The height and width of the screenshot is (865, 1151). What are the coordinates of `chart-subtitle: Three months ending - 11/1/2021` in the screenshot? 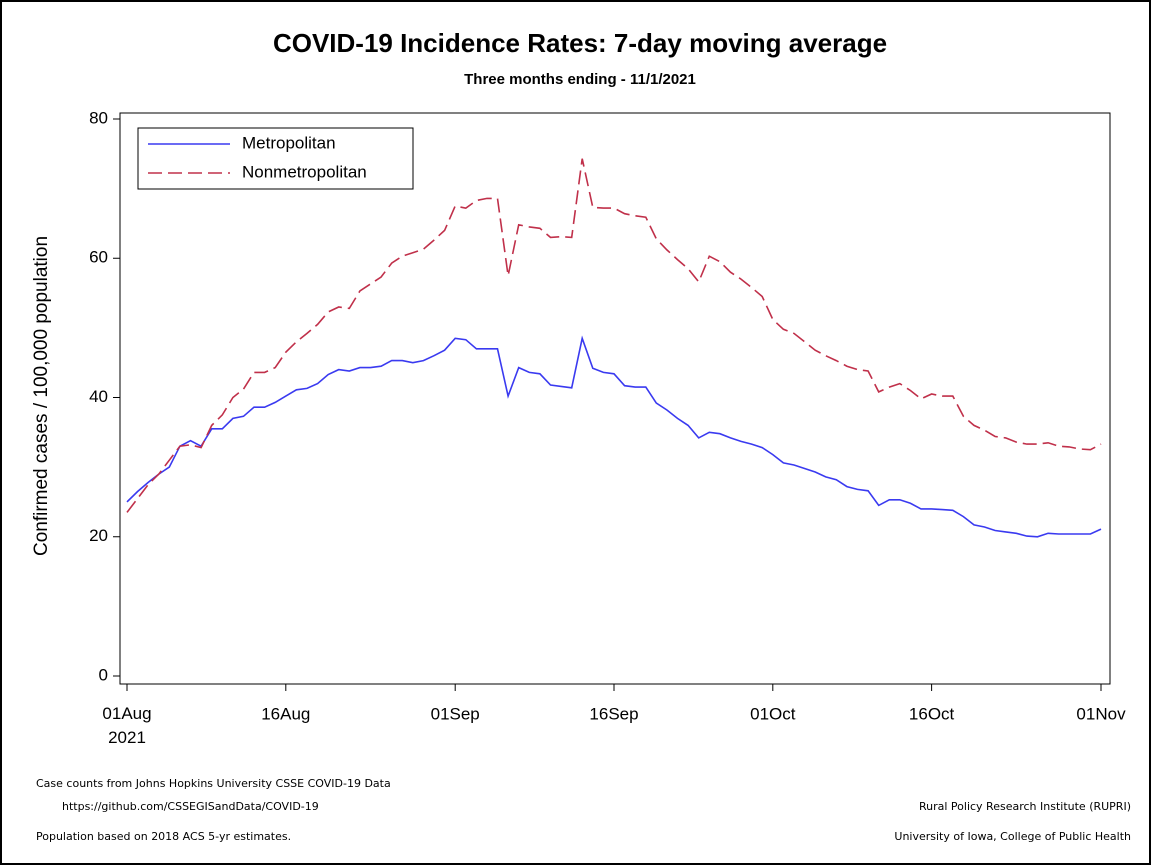 It's located at (580, 79).